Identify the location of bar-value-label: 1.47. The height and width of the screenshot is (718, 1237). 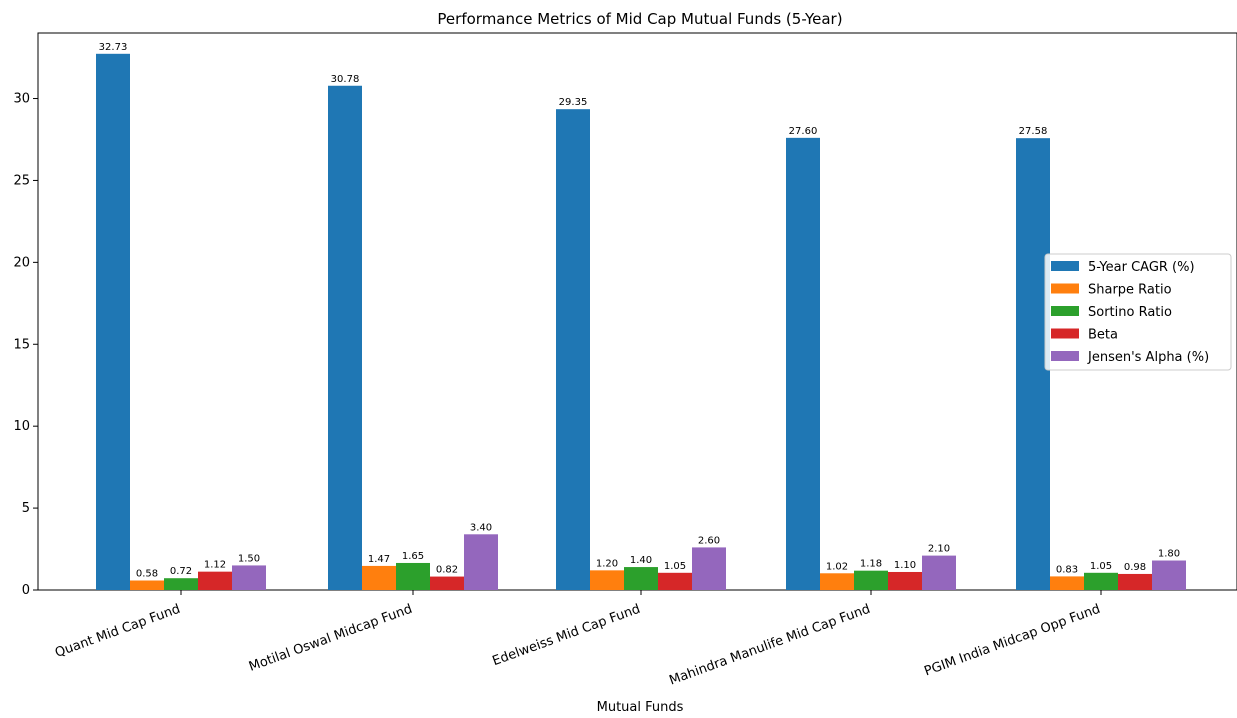
(379, 559).